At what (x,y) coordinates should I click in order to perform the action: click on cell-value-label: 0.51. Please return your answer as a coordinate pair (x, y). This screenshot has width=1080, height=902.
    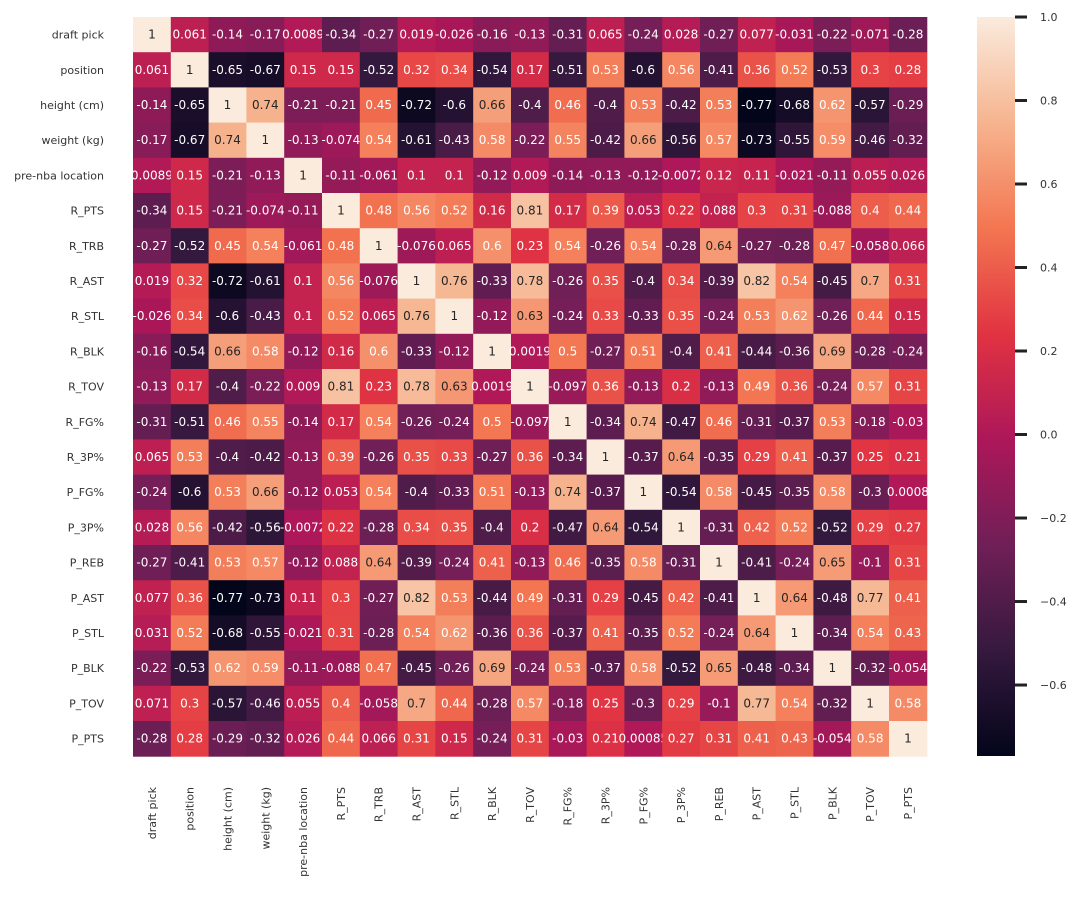
    Looking at the image, I should click on (643, 351).